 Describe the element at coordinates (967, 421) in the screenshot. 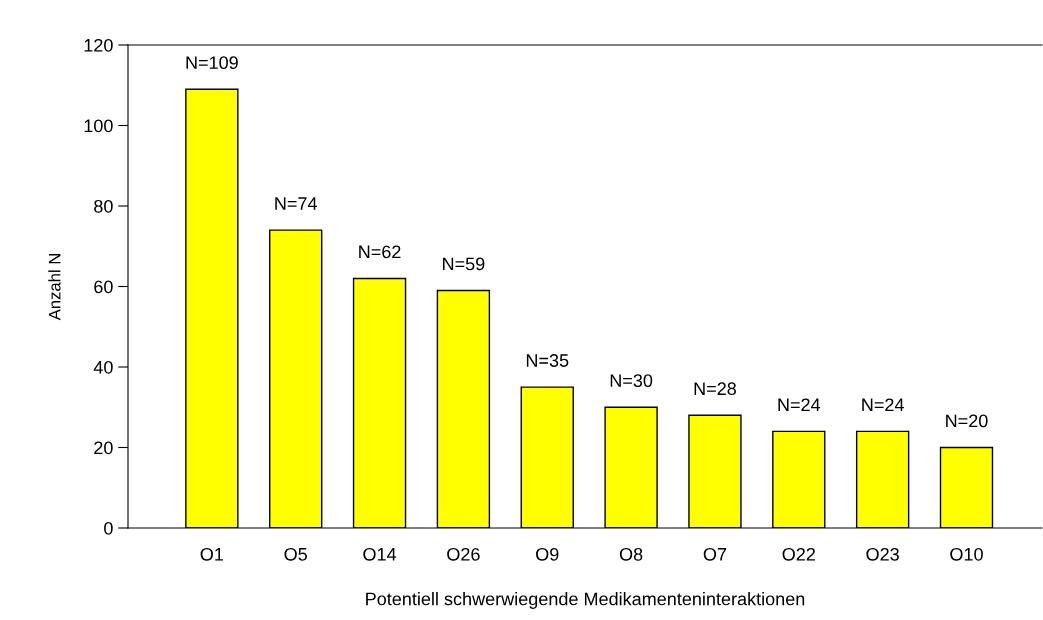

I see `data-label: N=20` at that location.